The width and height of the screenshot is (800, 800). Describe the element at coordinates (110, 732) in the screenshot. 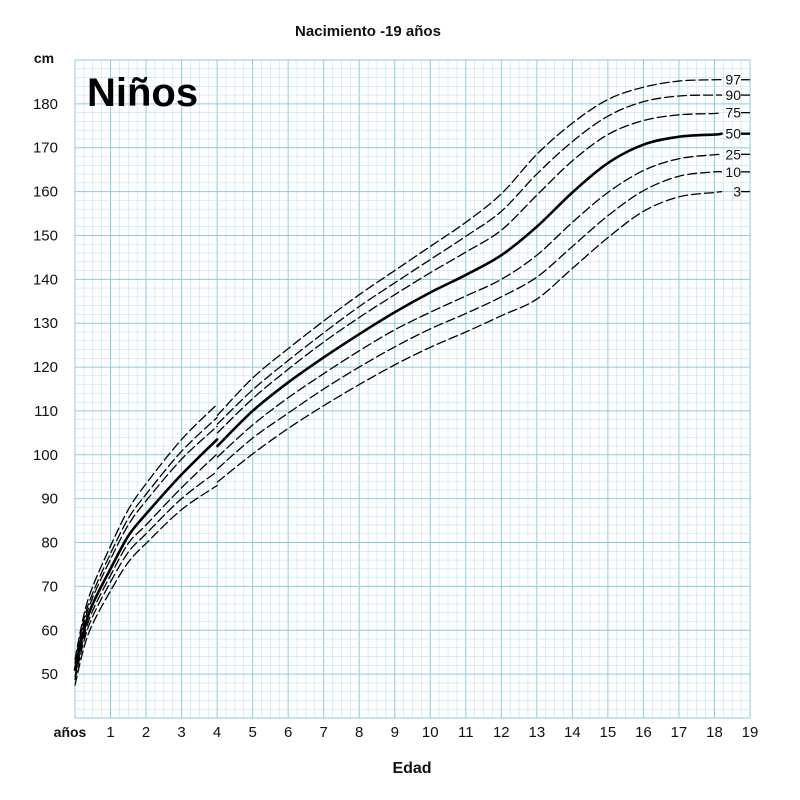

I see `x-tick-label: 1` at that location.